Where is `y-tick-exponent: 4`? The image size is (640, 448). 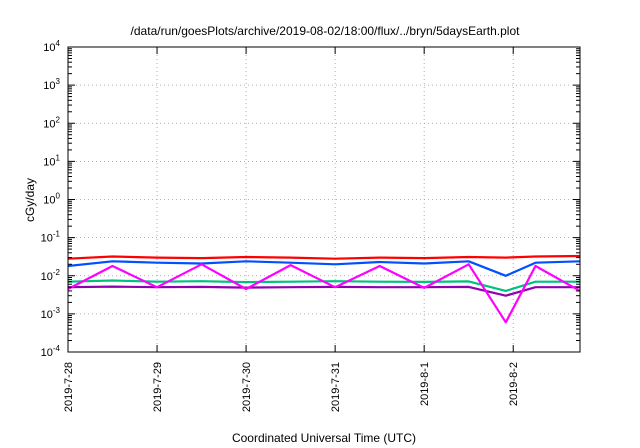
y-tick-exponent: 4 is located at coordinates (58, 43).